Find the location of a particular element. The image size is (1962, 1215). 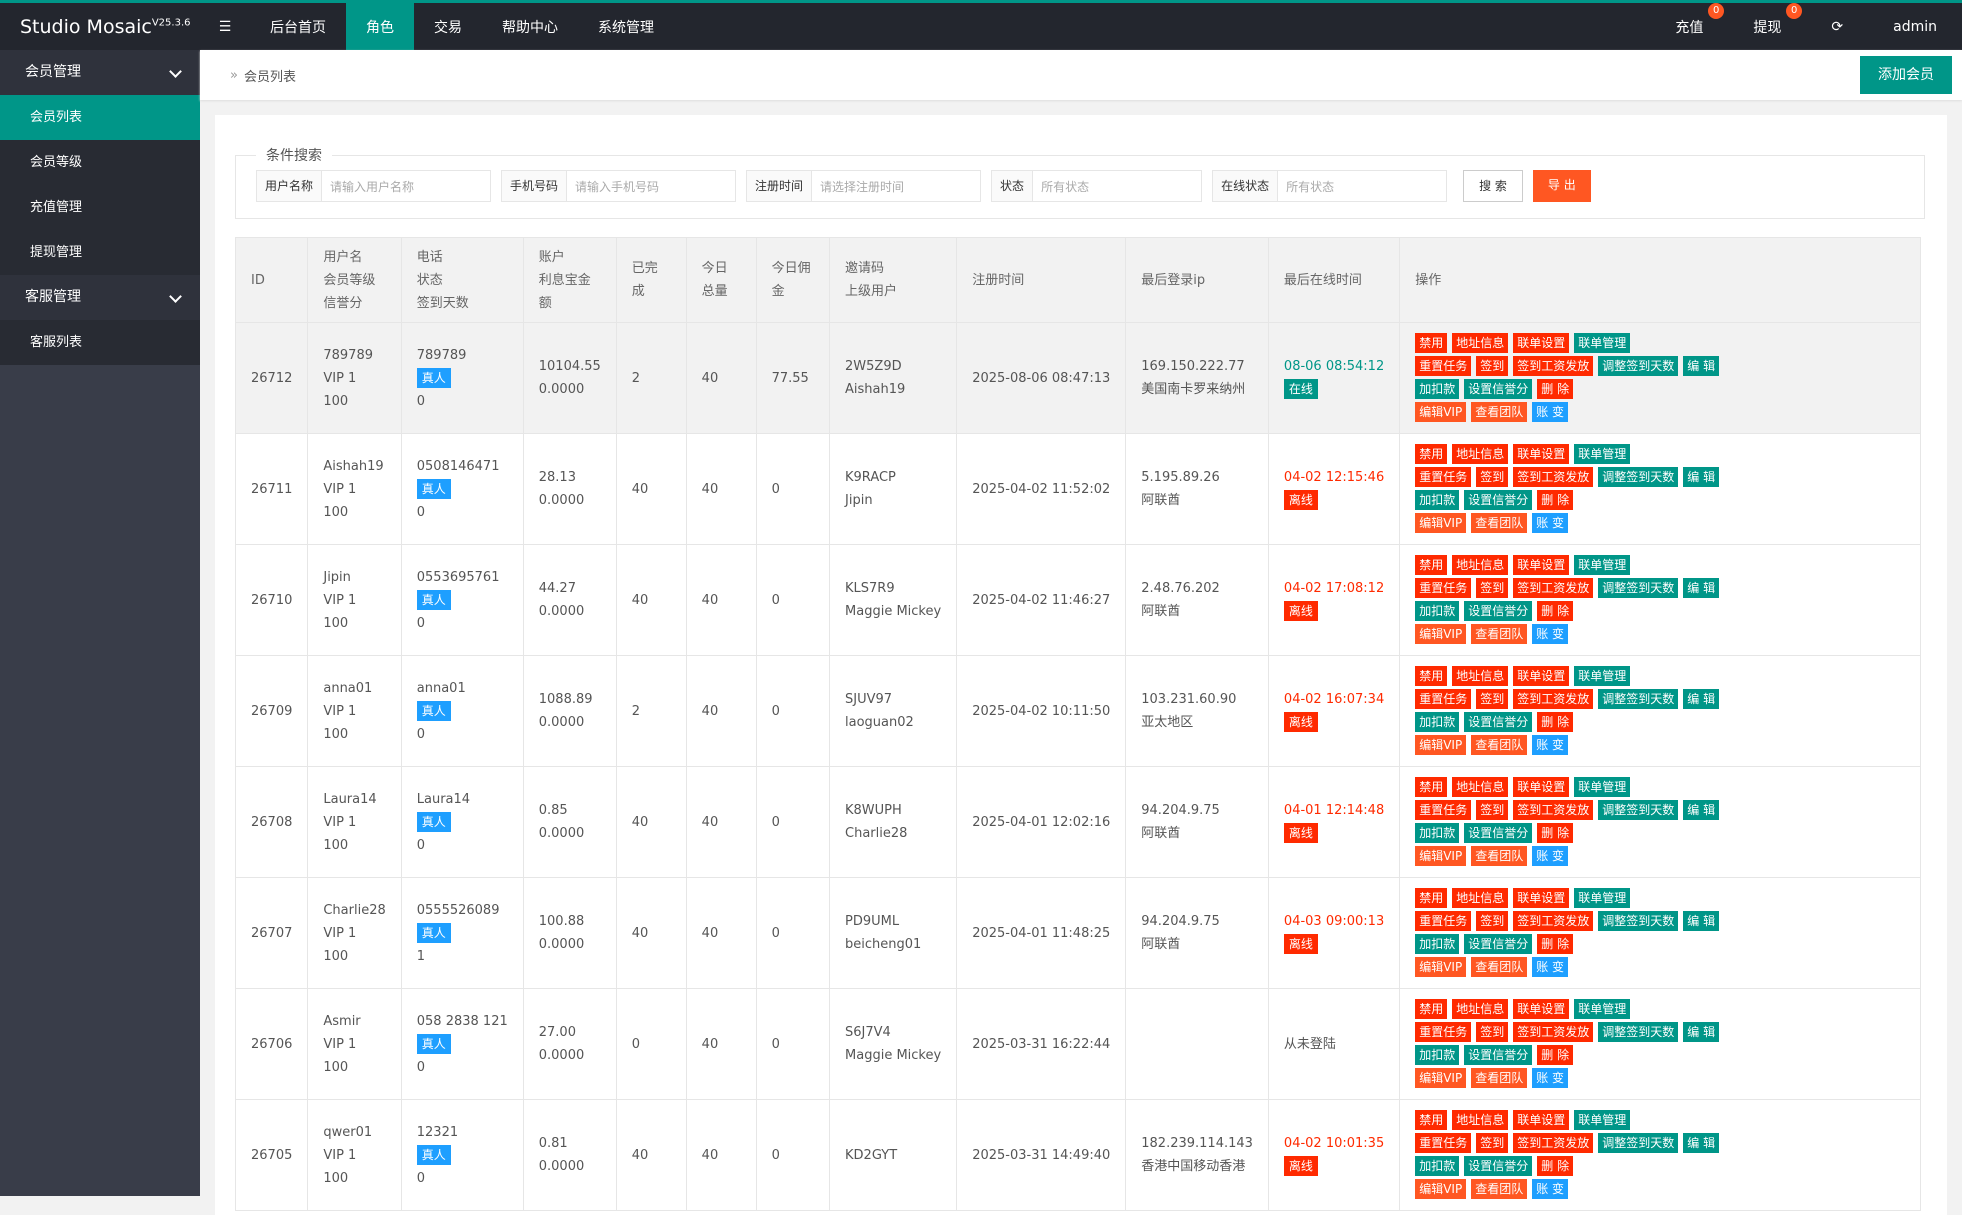

search-button: 搜 索 is located at coordinates (1493, 186).